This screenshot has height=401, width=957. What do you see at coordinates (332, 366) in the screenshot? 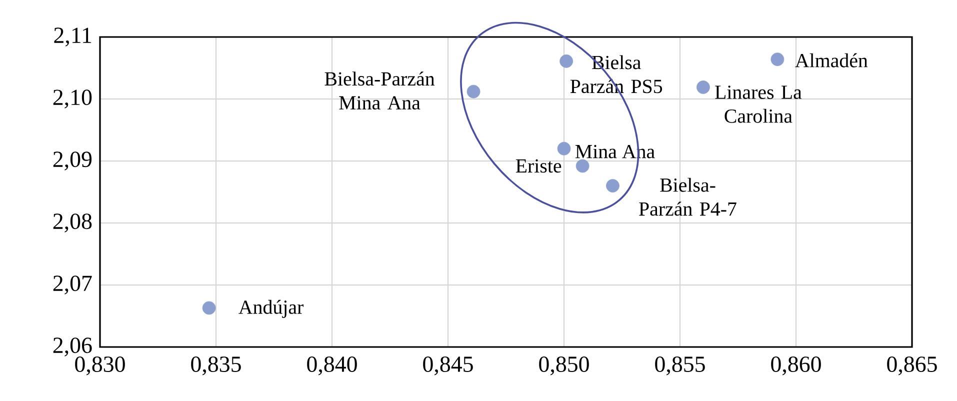
I see `x-tick-label: 0,840` at bounding box center [332, 366].